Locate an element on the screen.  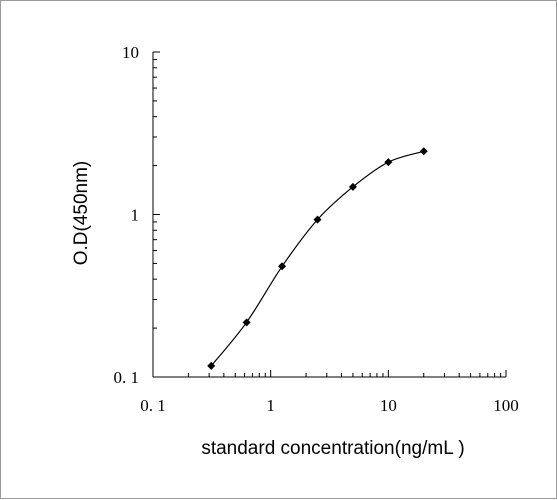
x-tick-label: 1 is located at coordinates (270, 405).